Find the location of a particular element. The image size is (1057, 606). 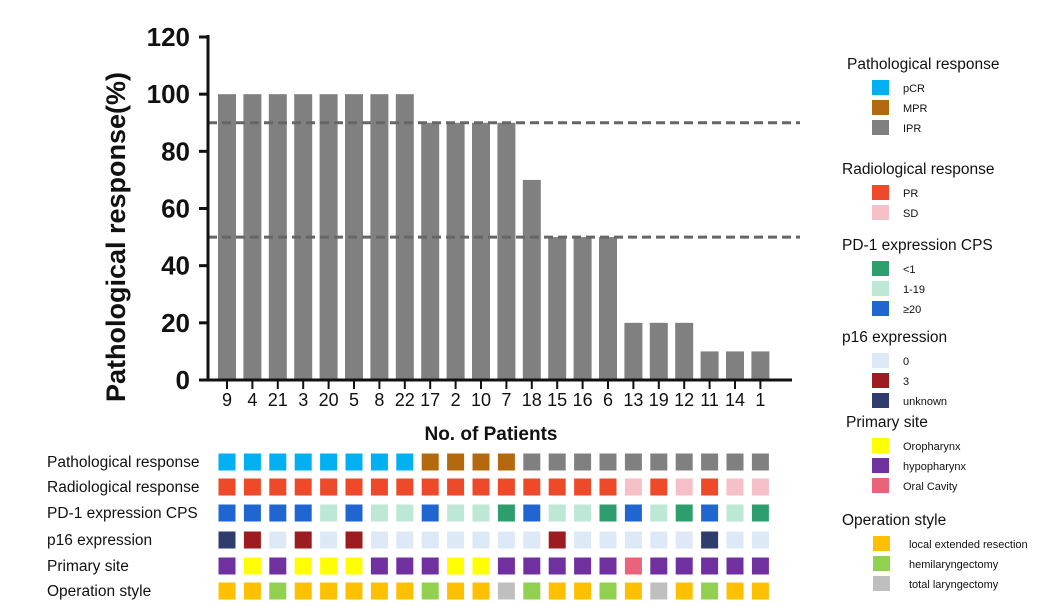

y-tick-label: 60 is located at coordinates (175, 209).